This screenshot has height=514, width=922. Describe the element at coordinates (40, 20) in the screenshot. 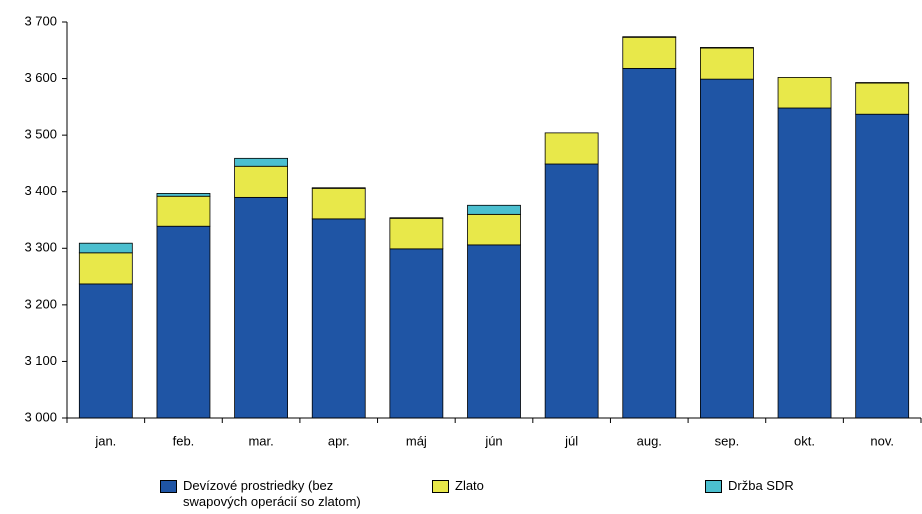

I see `y-tick-label: 3 700` at that location.